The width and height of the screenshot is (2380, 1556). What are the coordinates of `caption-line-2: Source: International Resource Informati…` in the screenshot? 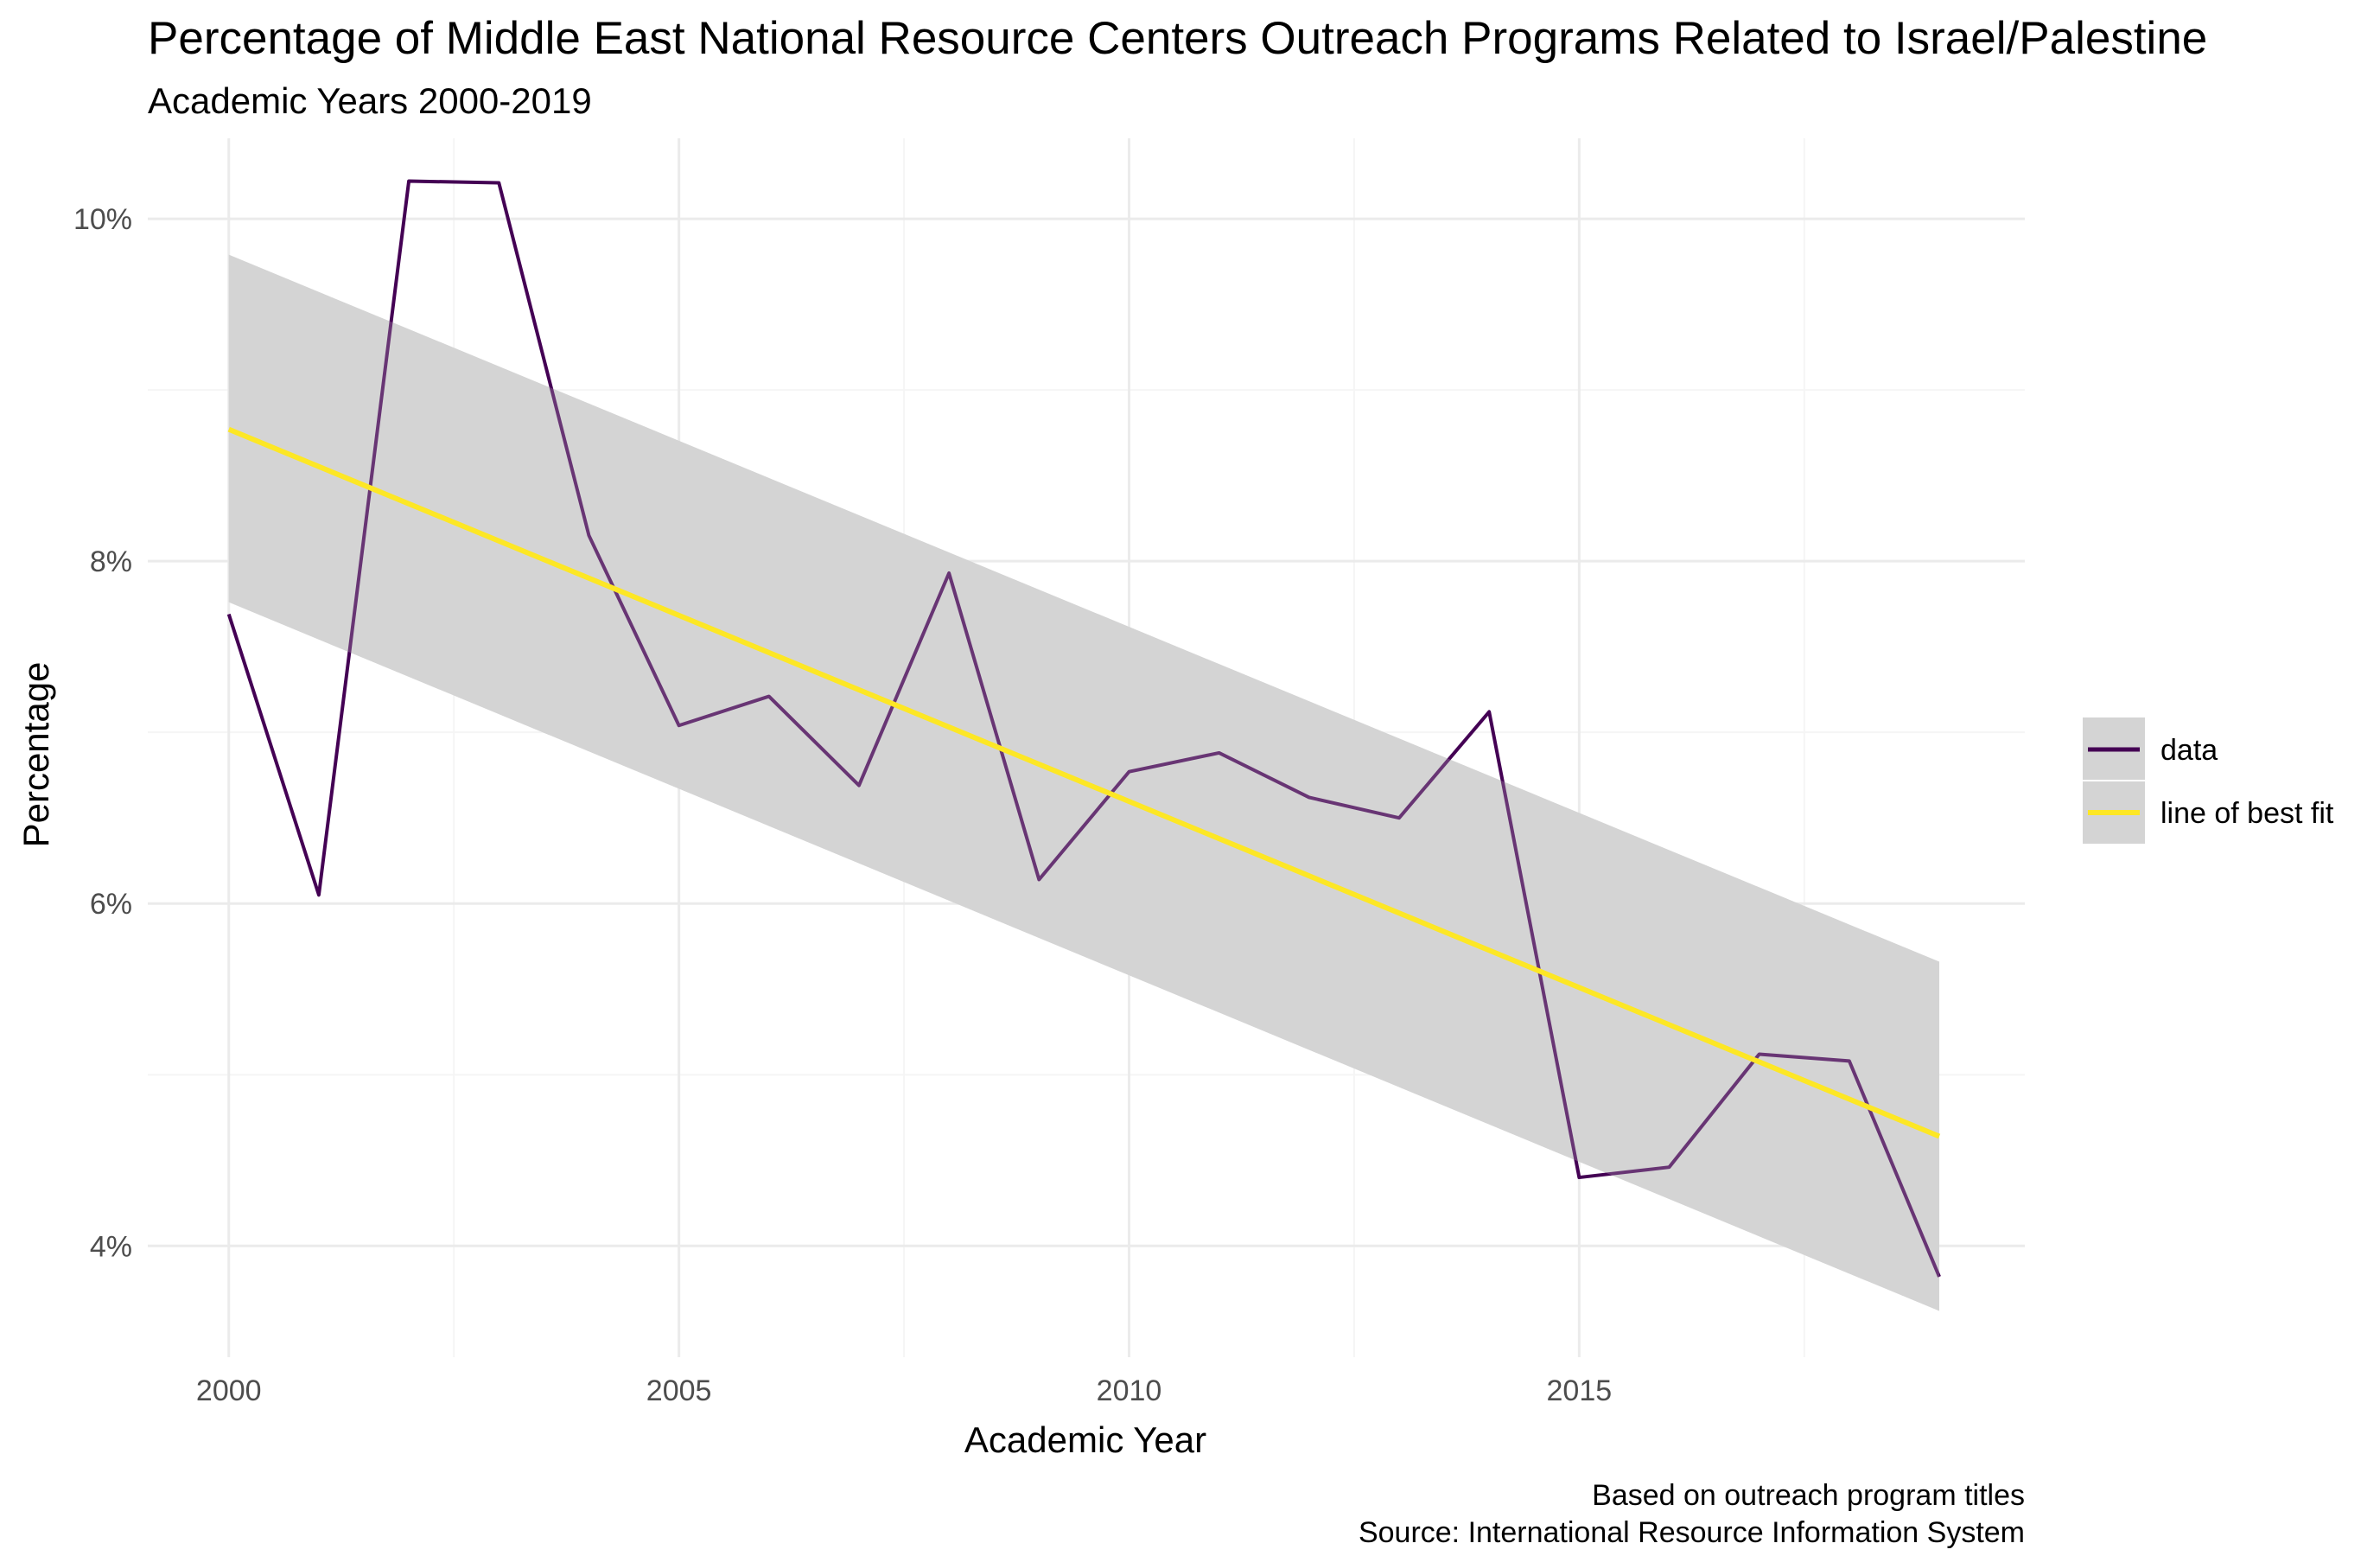 It's located at (1692, 1533).